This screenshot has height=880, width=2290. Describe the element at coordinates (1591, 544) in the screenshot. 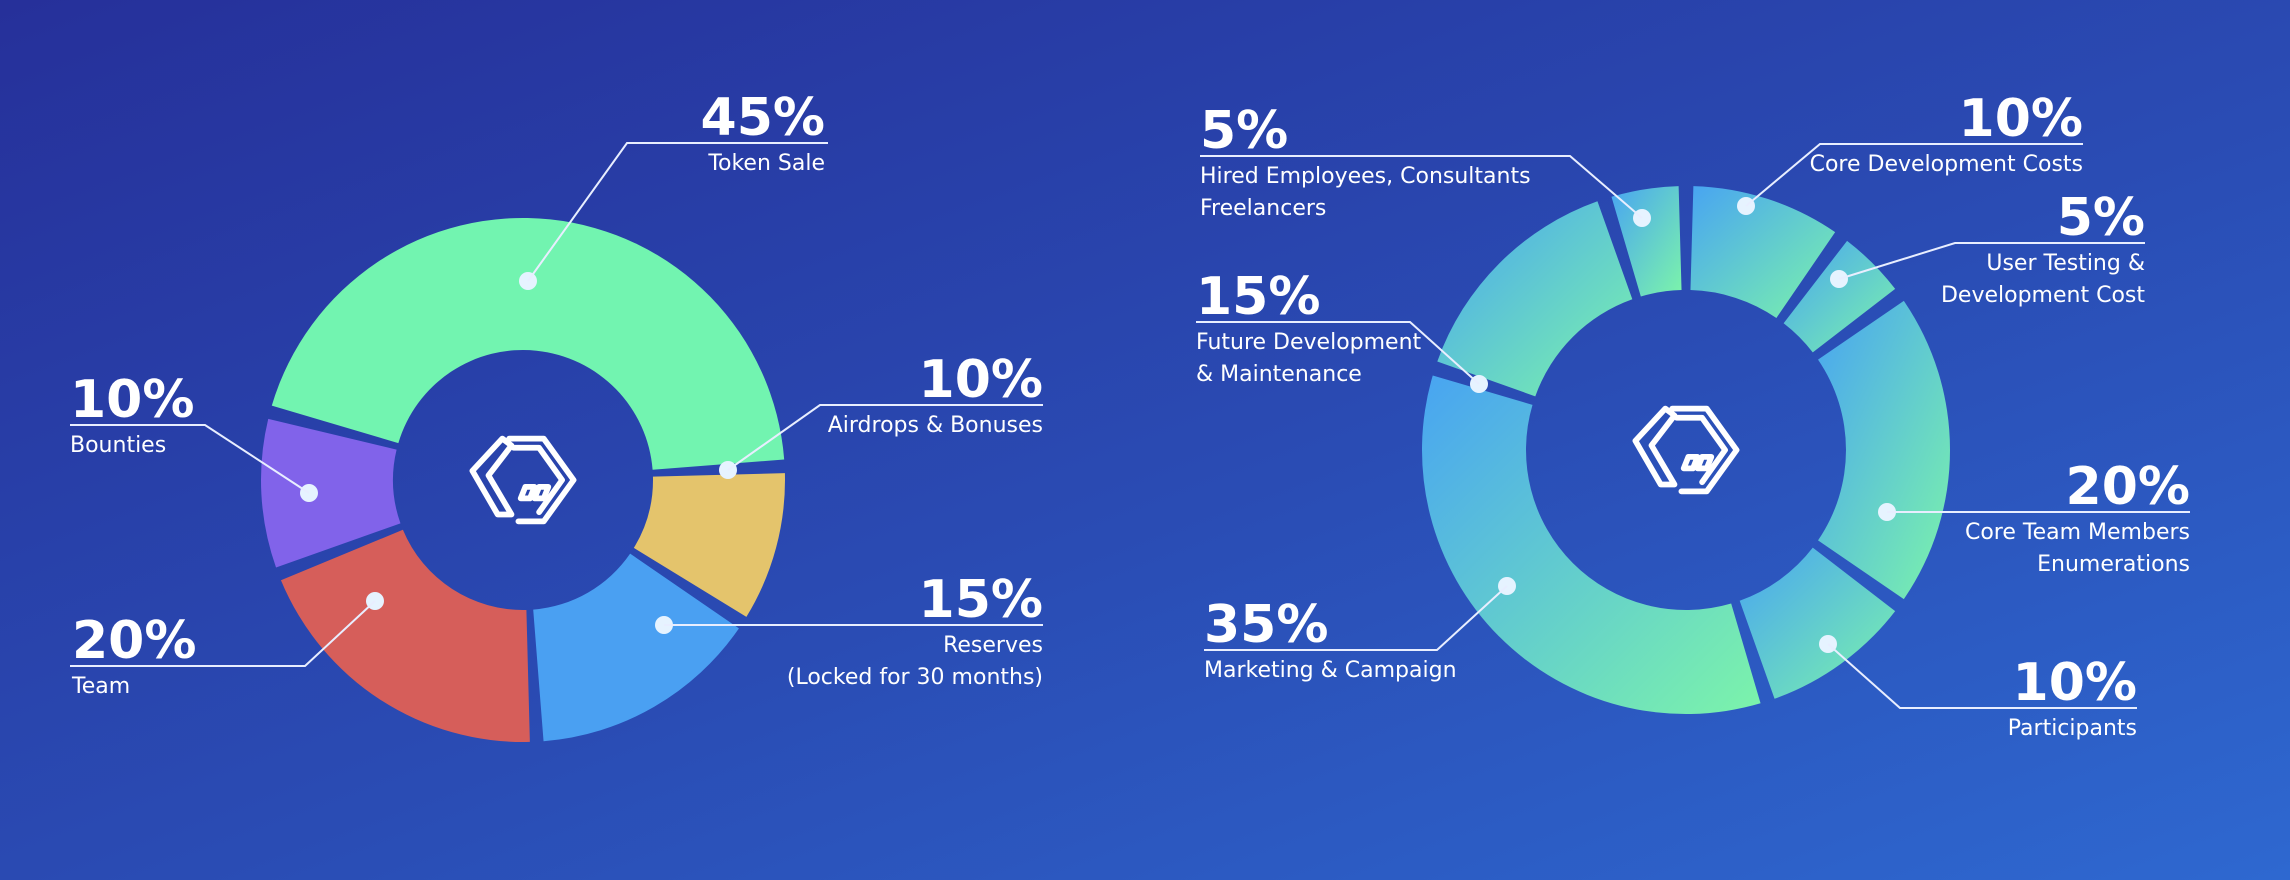

I see `slice-marketing` at that location.